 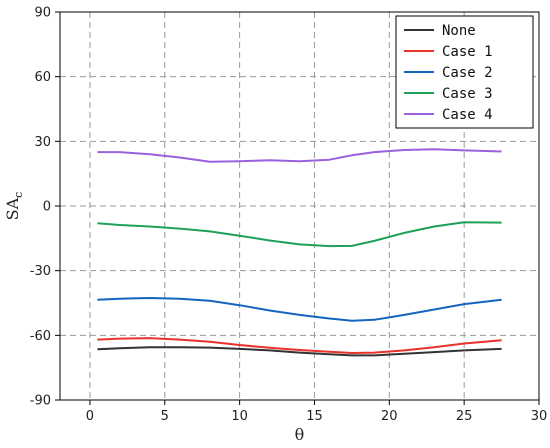 I want to click on x-tick-label: 15, so click(x=314, y=416).